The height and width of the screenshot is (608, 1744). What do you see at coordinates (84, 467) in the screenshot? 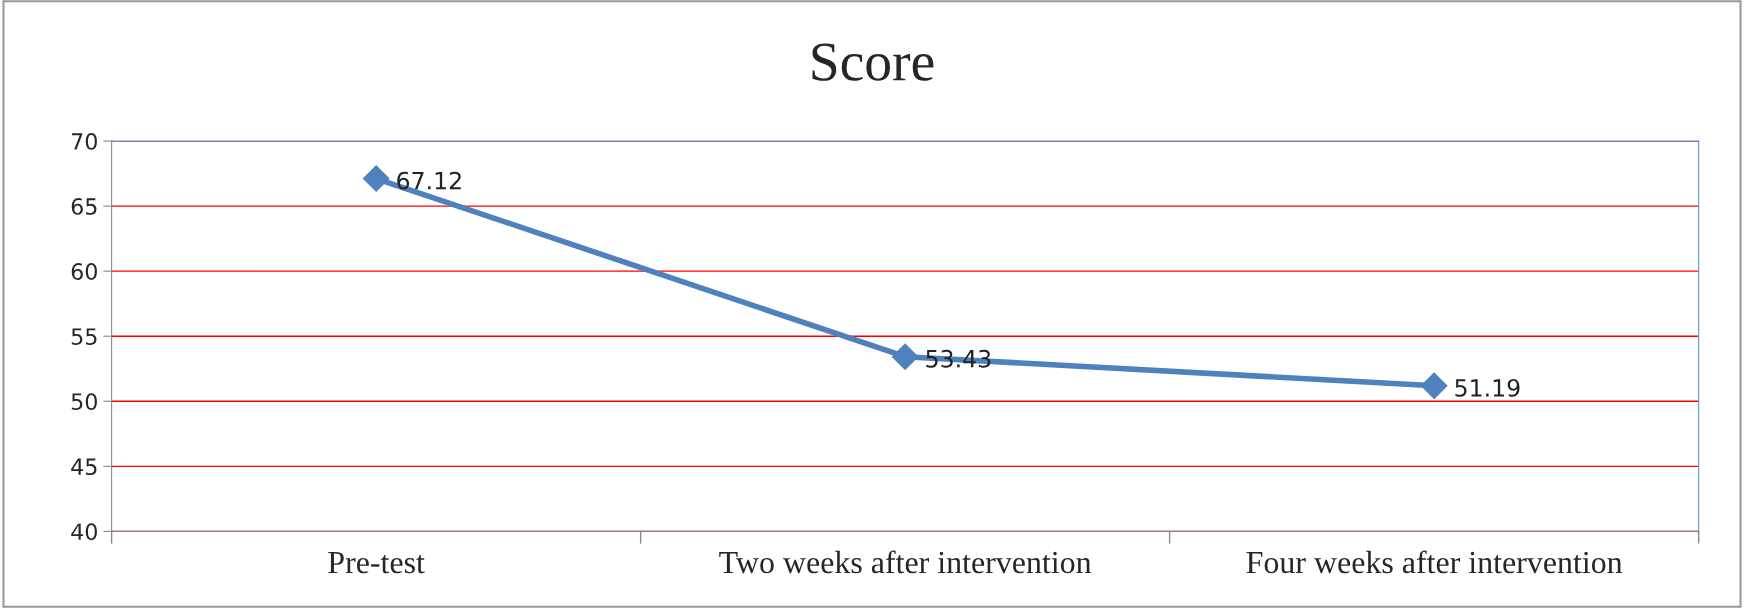
I see `y-tick-label: 45` at bounding box center [84, 467].